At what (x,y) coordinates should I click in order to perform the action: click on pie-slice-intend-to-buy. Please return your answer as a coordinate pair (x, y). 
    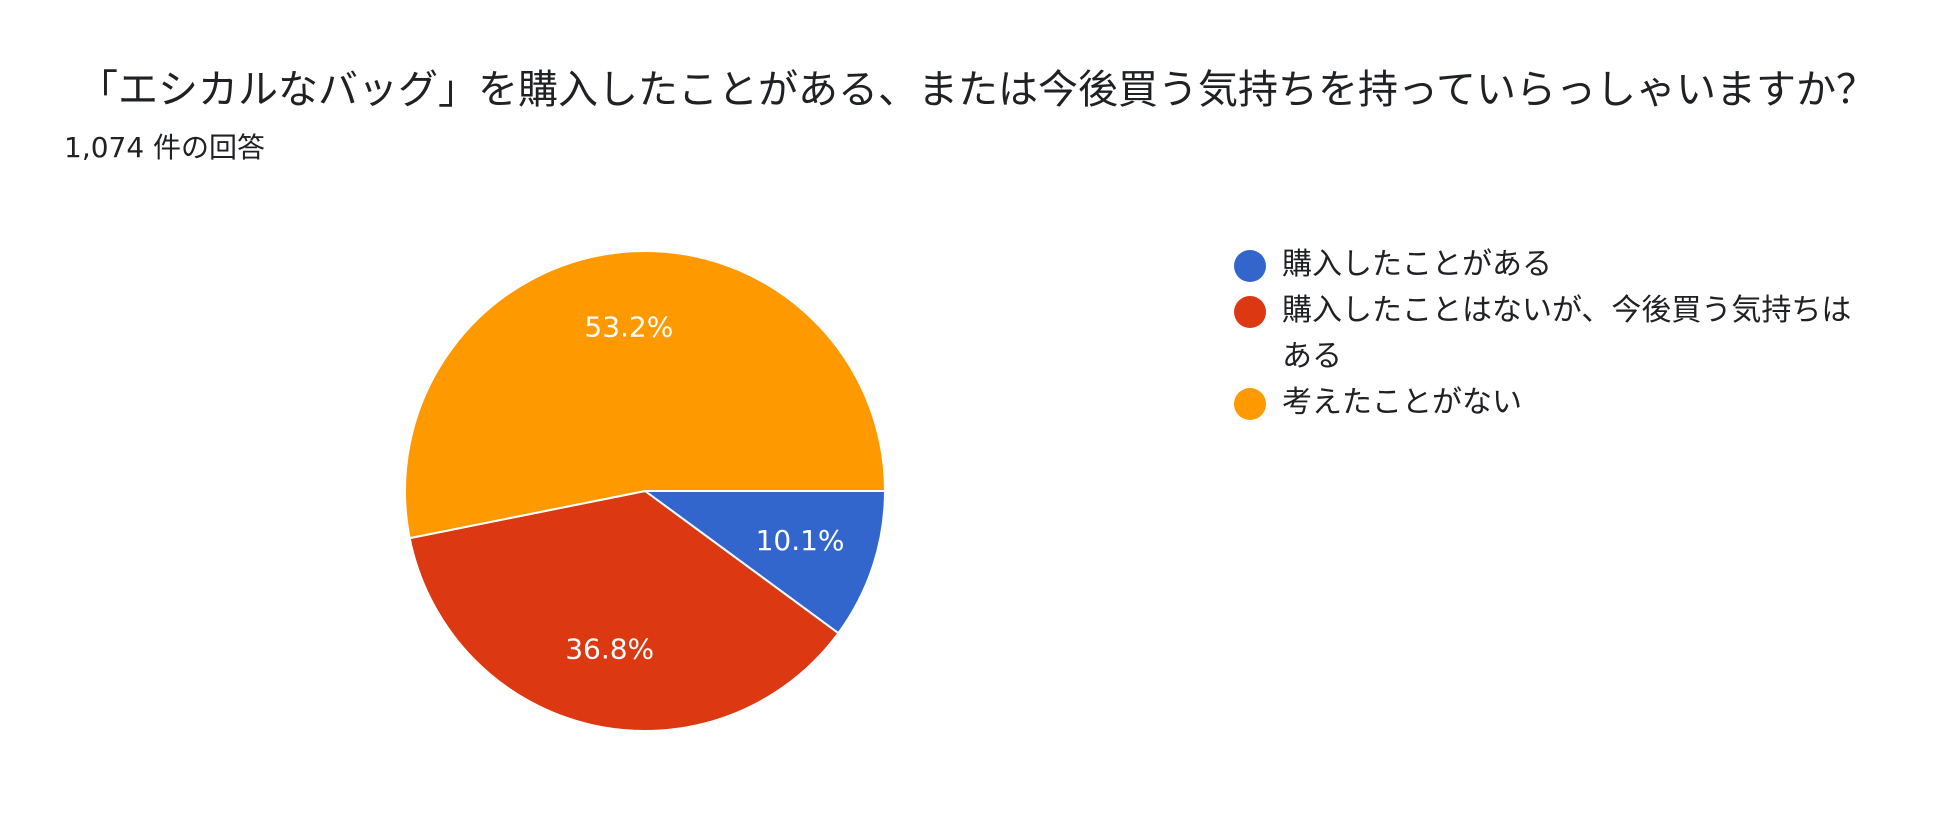
    Looking at the image, I should click on (624, 610).